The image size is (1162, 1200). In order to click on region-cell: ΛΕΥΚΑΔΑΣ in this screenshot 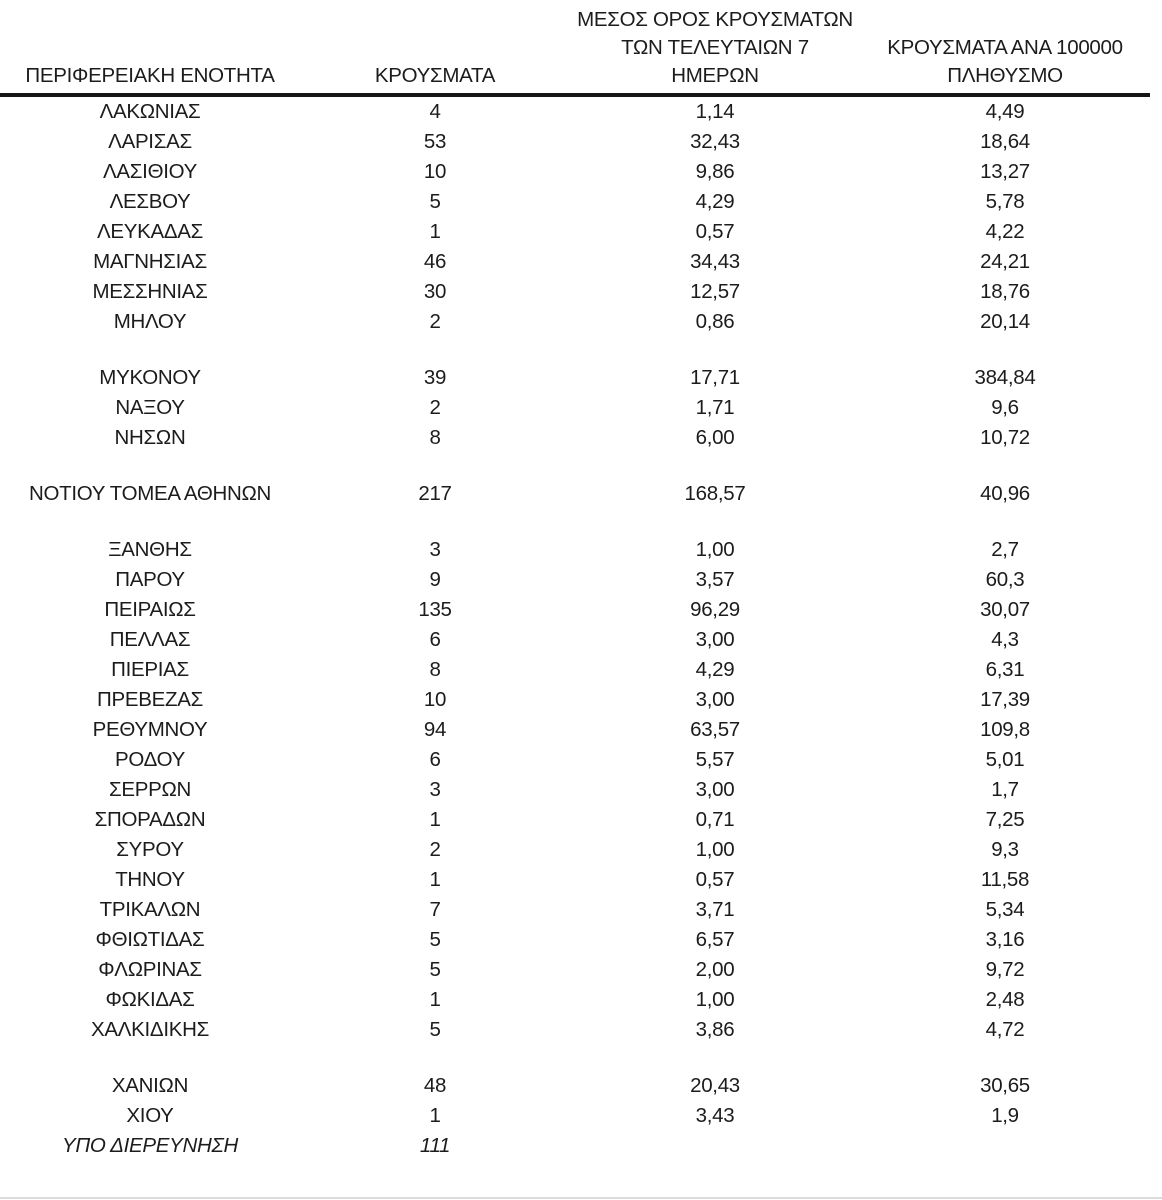, I will do `click(150, 231)`.